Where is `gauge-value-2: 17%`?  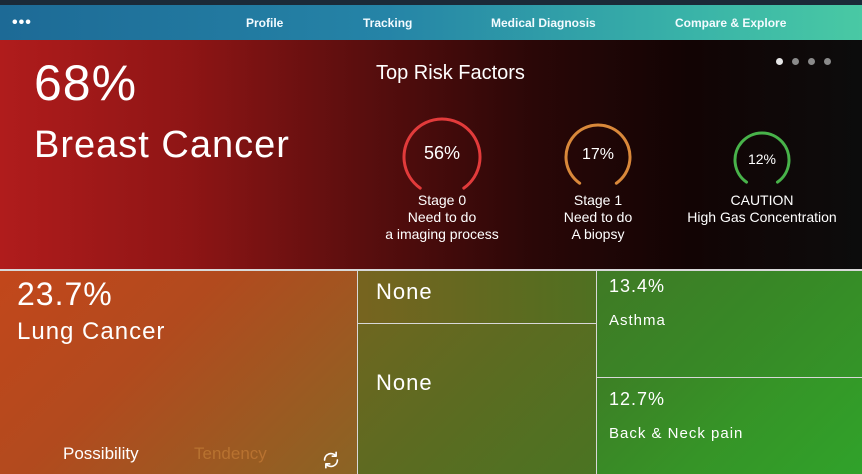
gauge-value-2: 17% is located at coordinates (598, 154).